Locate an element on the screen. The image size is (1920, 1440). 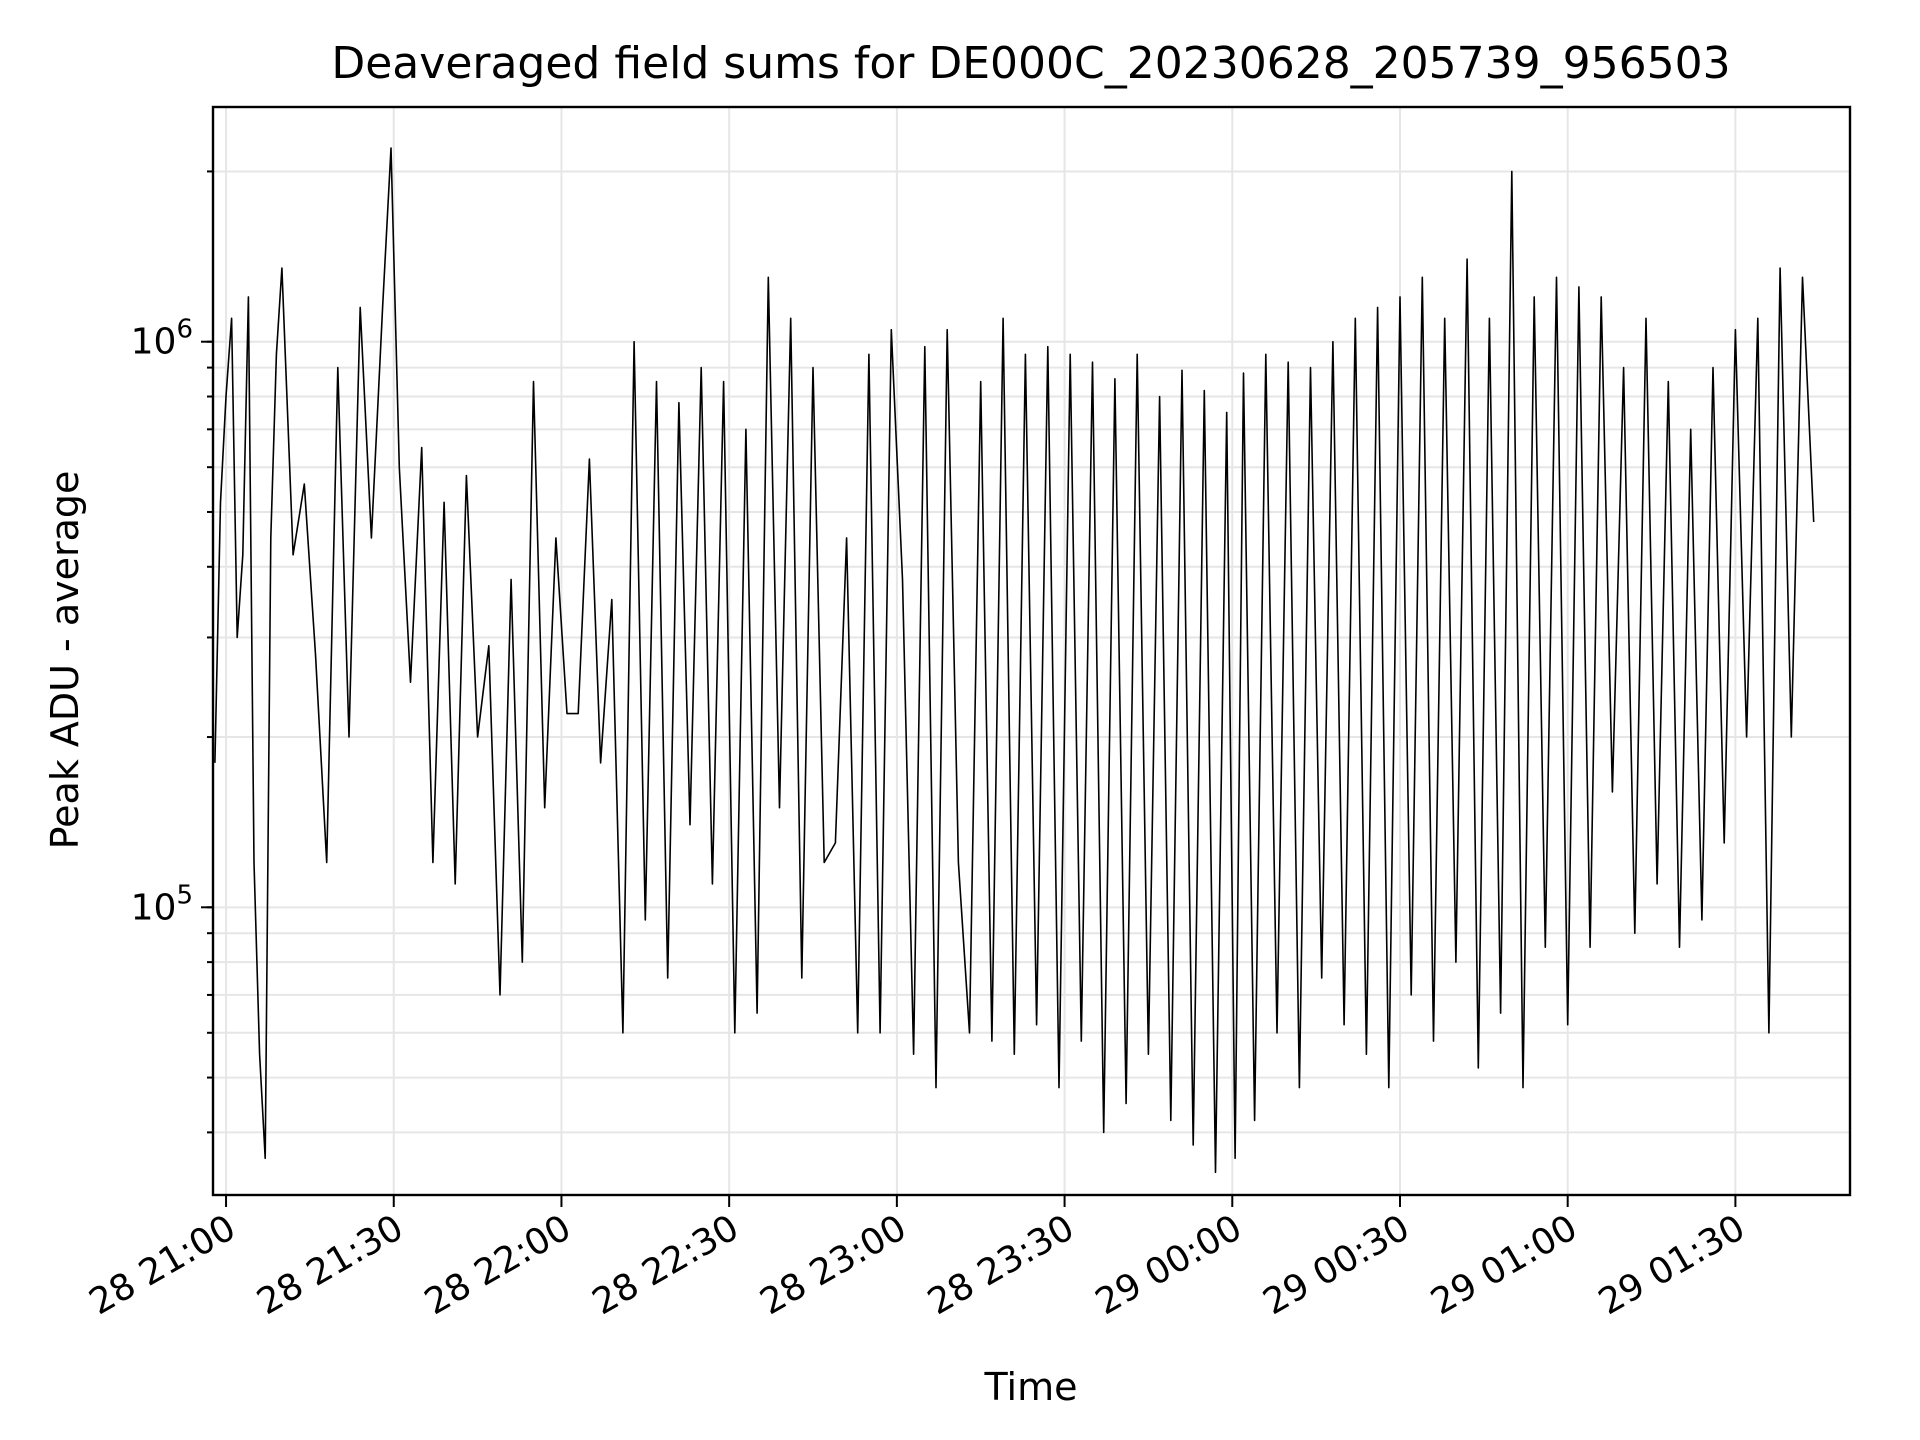
y-axis-ticks: 10⁵ 10⁶ is located at coordinates (172, 652).